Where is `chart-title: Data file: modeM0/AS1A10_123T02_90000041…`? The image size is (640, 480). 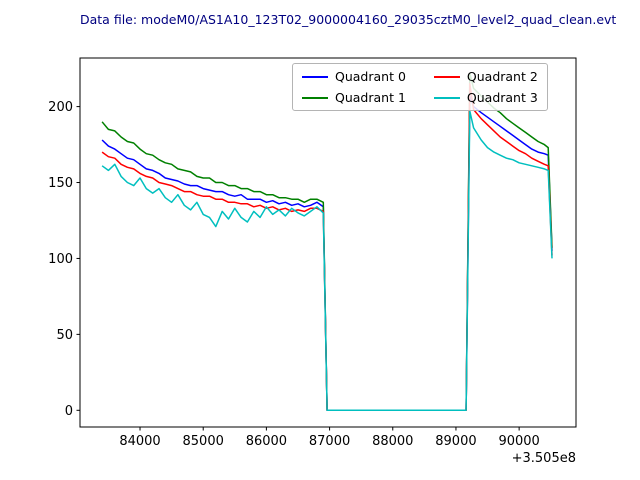
chart-title: Data file: modeM0/AS1A10_123T02_90000041… is located at coordinates (348, 19).